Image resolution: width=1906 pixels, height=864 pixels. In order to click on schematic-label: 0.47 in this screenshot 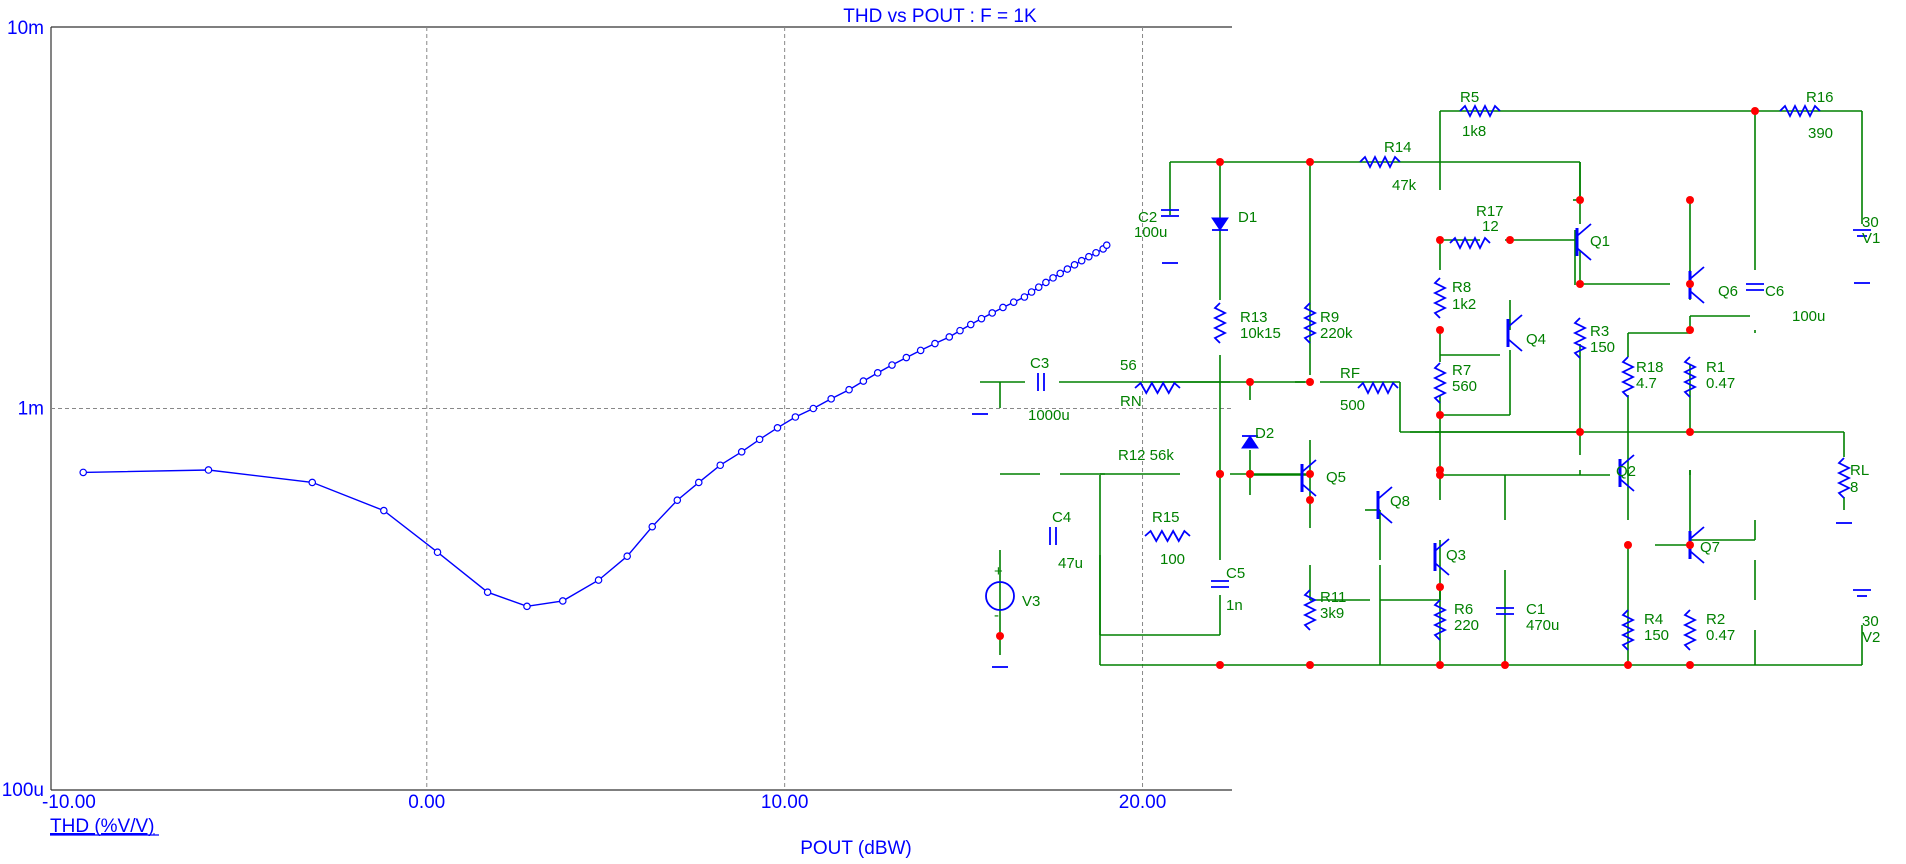, I will do `click(1720, 635)`.